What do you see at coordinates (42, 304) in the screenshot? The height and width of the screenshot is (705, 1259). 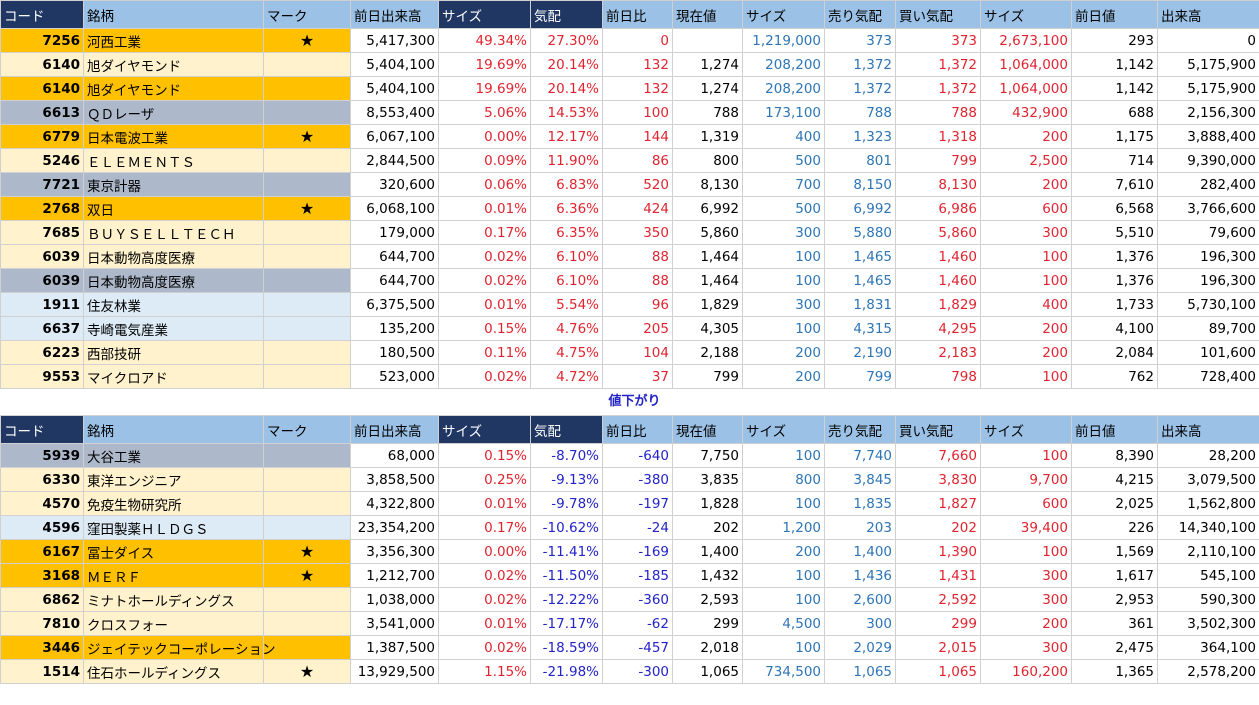 I see `cell: 1911` at bounding box center [42, 304].